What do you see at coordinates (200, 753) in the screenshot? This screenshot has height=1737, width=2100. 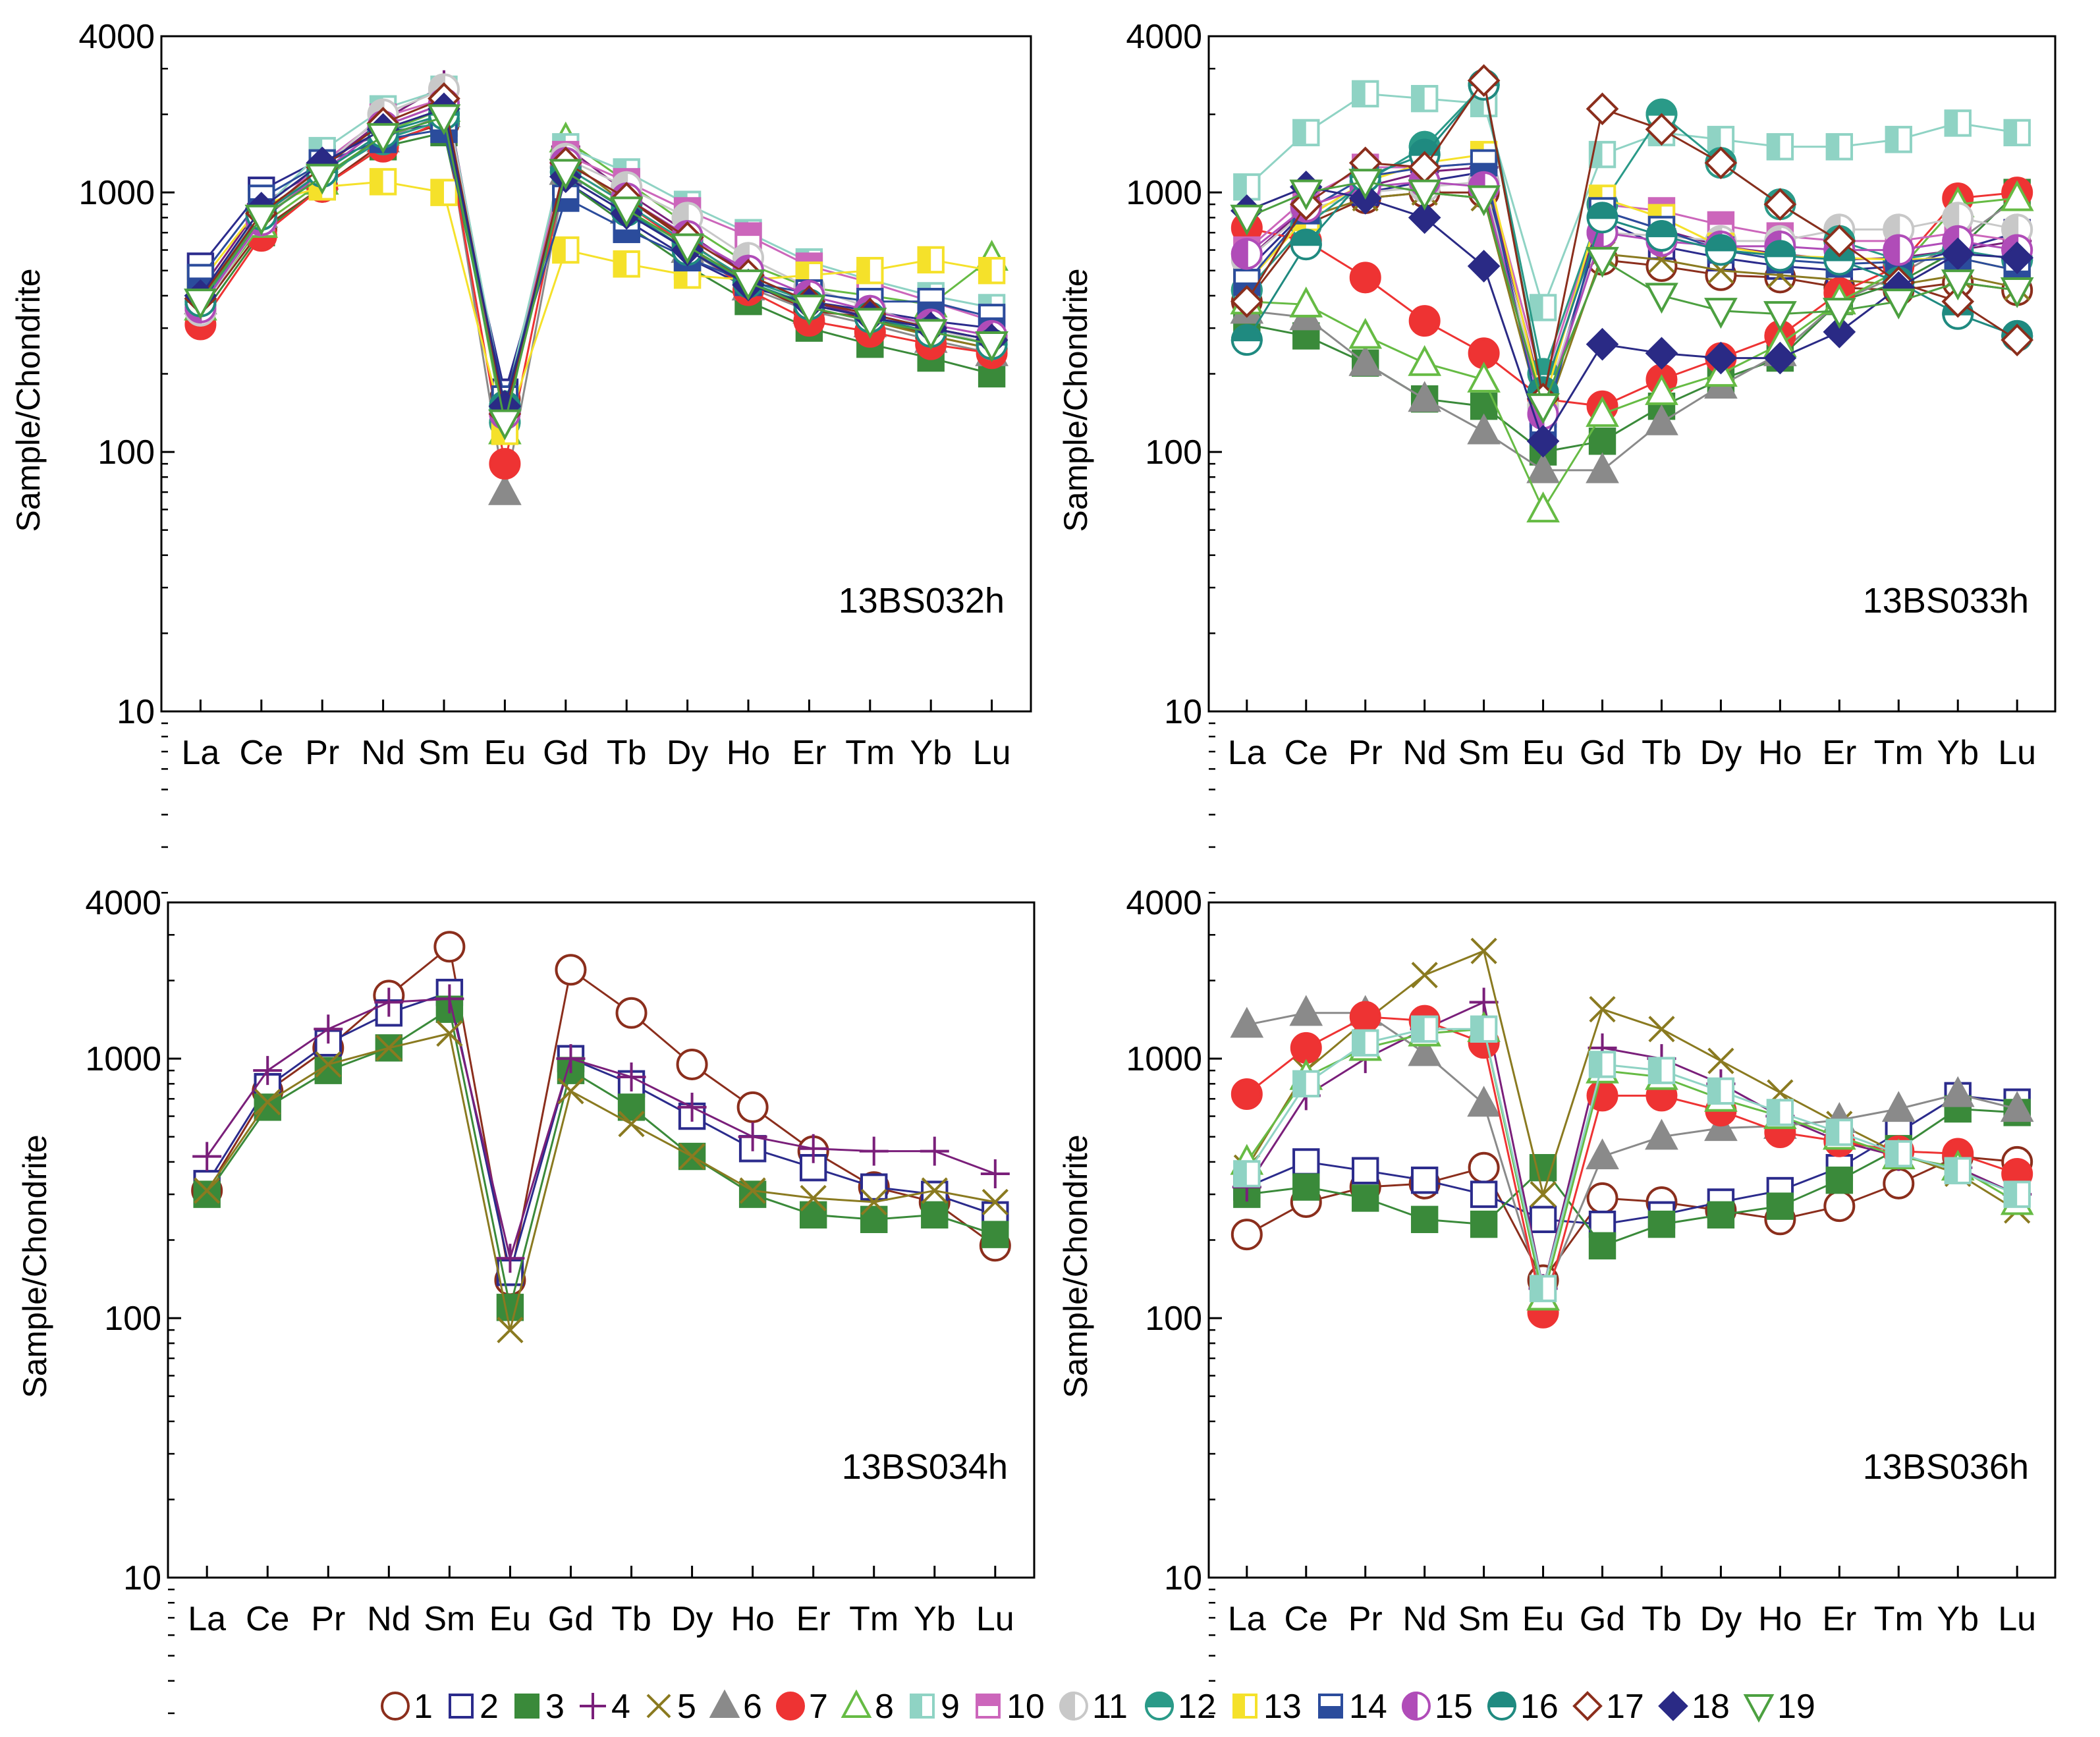 I see `x-tick-label-La: La` at bounding box center [200, 753].